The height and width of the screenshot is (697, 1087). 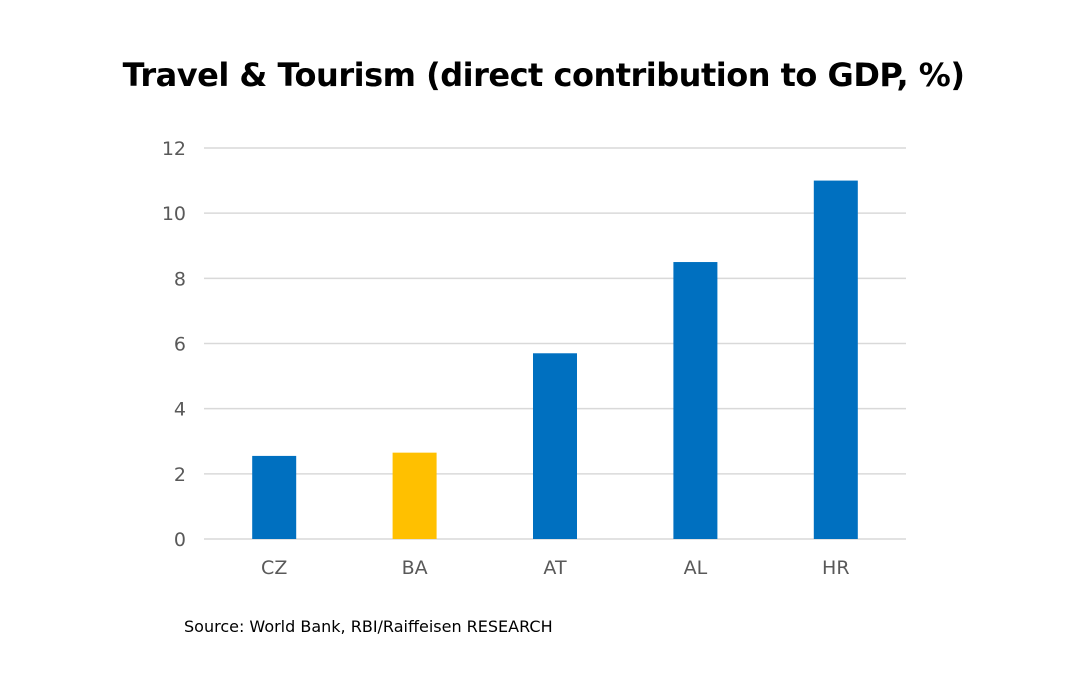 I want to click on y-tick-label: 4, so click(x=180, y=410).